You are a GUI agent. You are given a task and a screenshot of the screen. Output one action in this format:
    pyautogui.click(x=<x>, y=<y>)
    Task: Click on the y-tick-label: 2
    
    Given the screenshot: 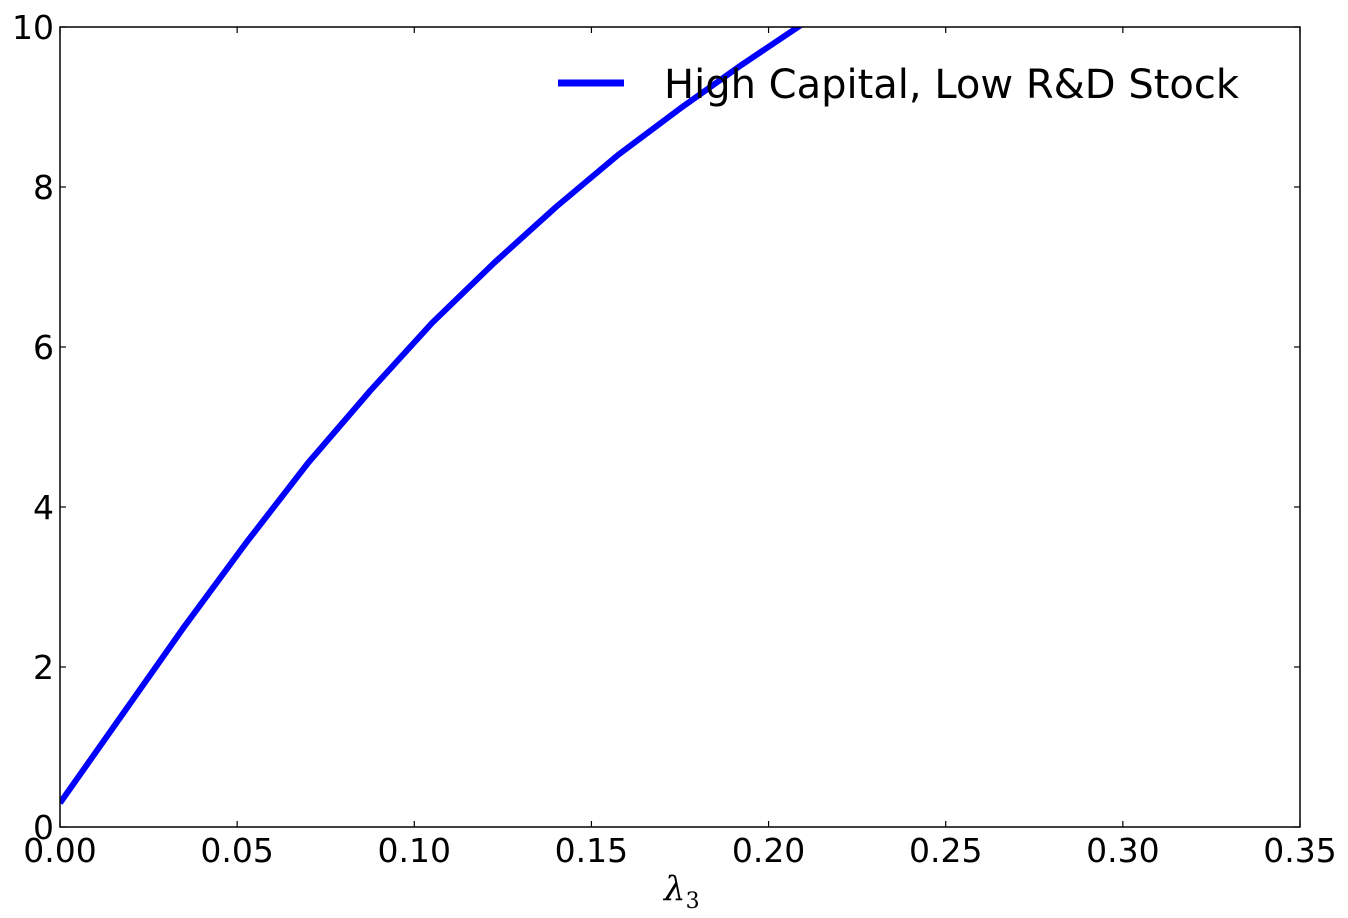 What is the action you would take?
    pyautogui.click(x=43, y=667)
    